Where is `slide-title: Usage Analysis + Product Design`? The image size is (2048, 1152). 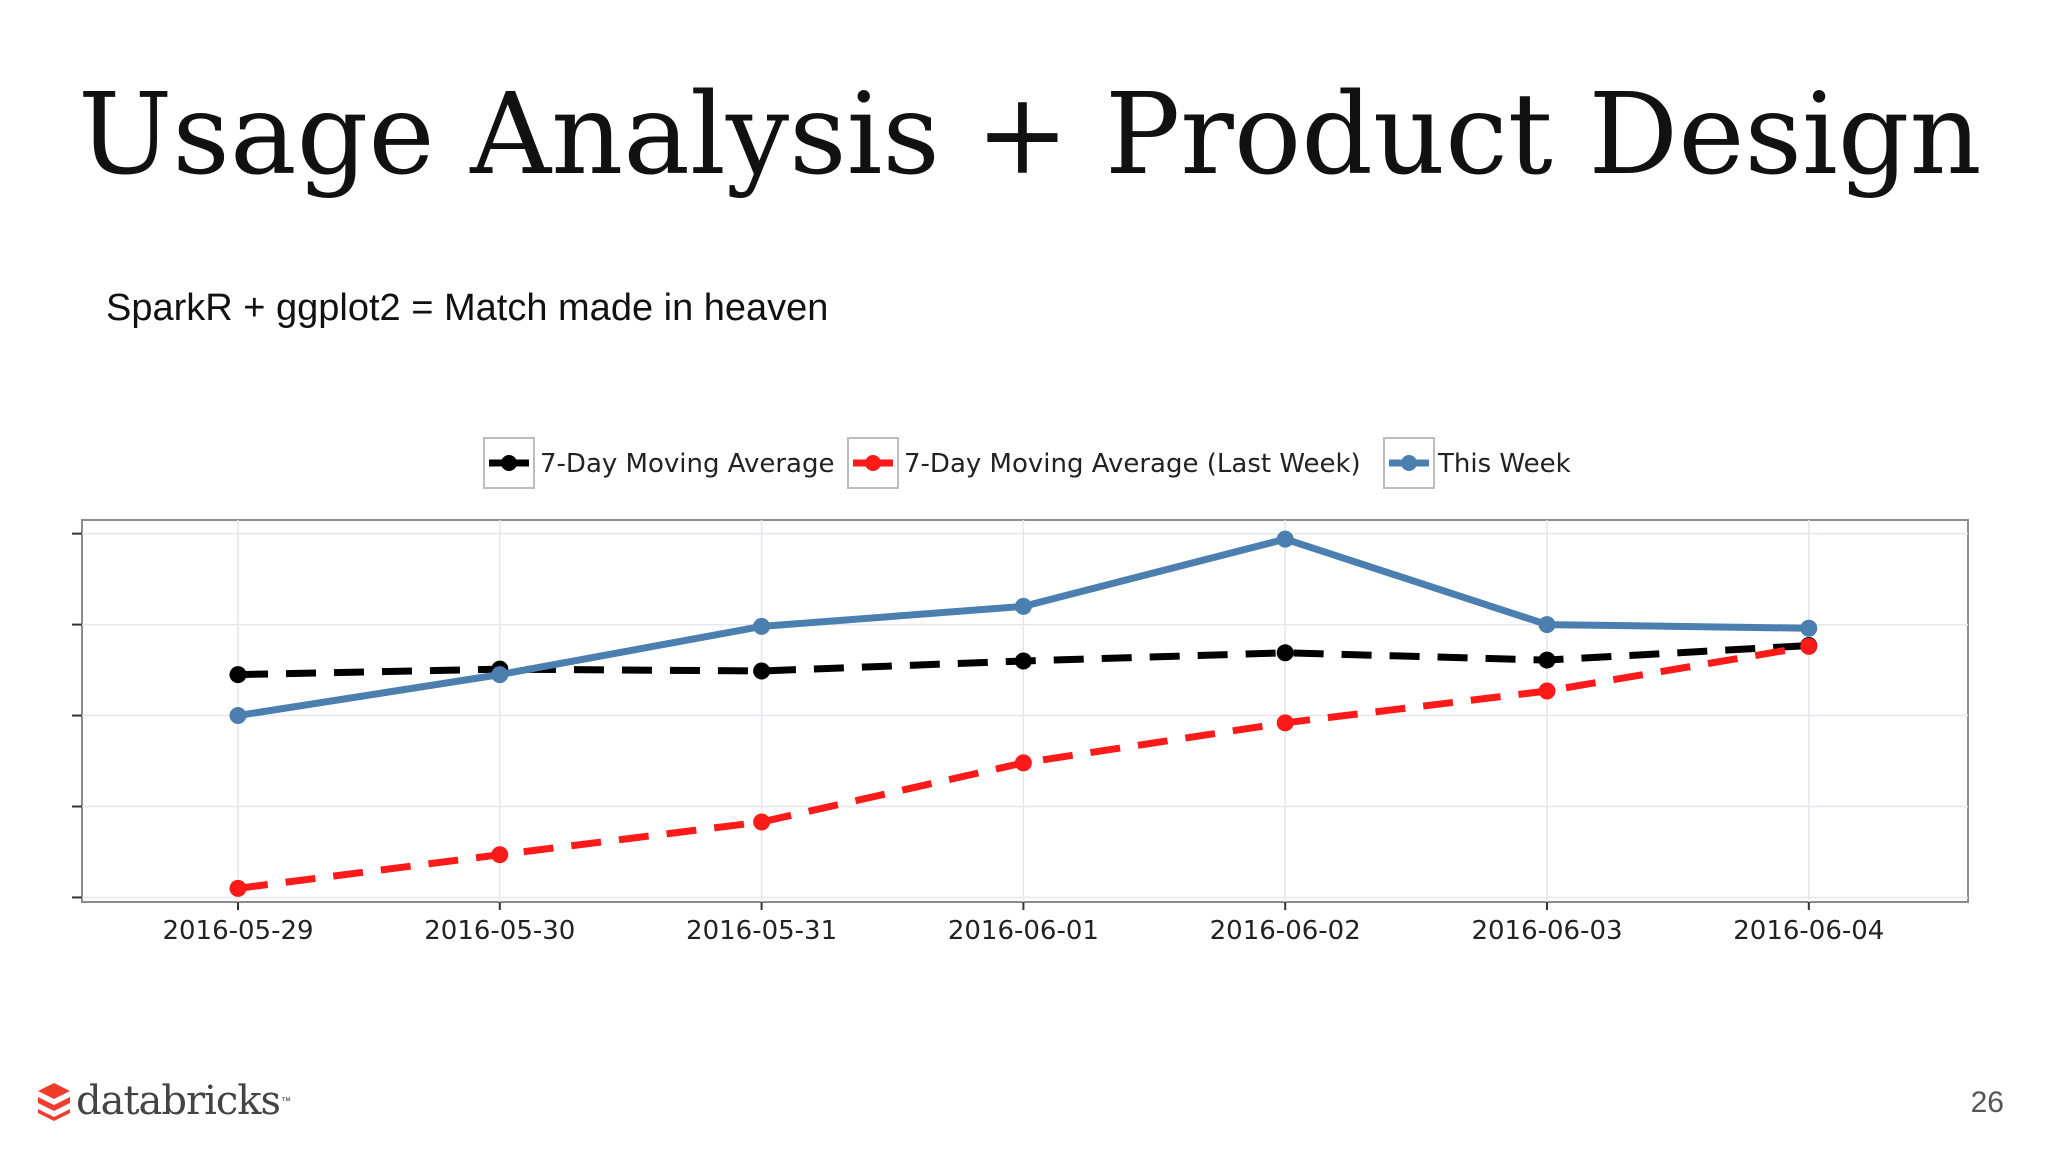 slide-title: Usage Analysis + Product Design is located at coordinates (1030, 135).